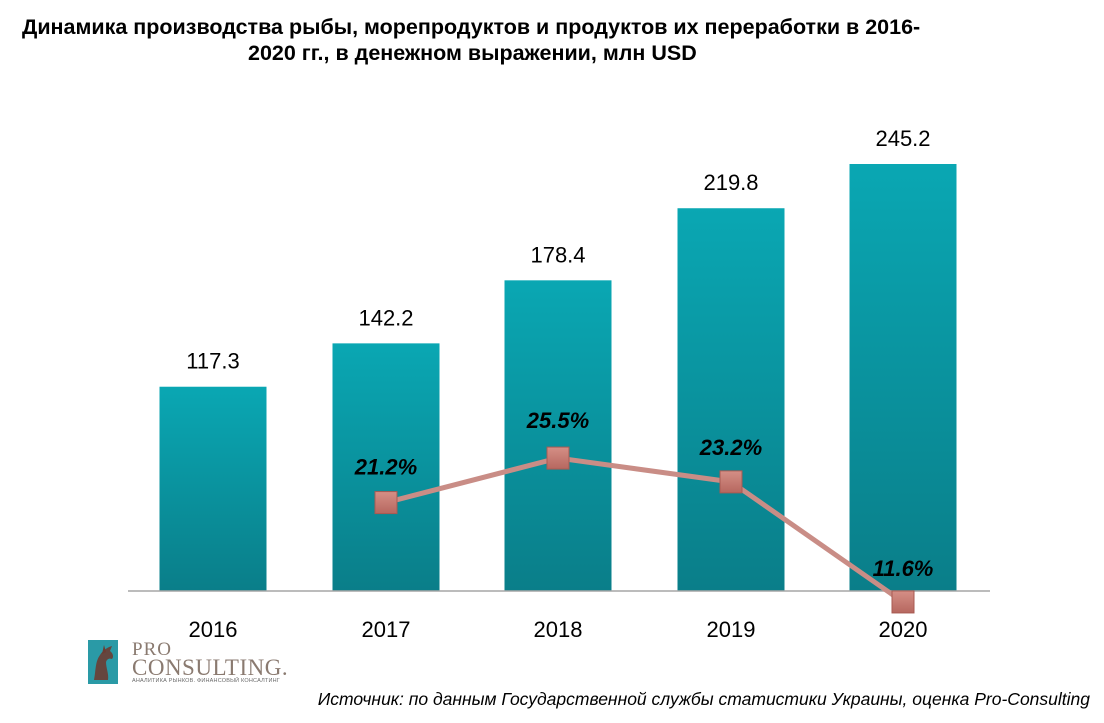 The width and height of the screenshot is (1104, 723). Describe the element at coordinates (386, 503) in the screenshot. I see `growth-marker-2017` at that location.